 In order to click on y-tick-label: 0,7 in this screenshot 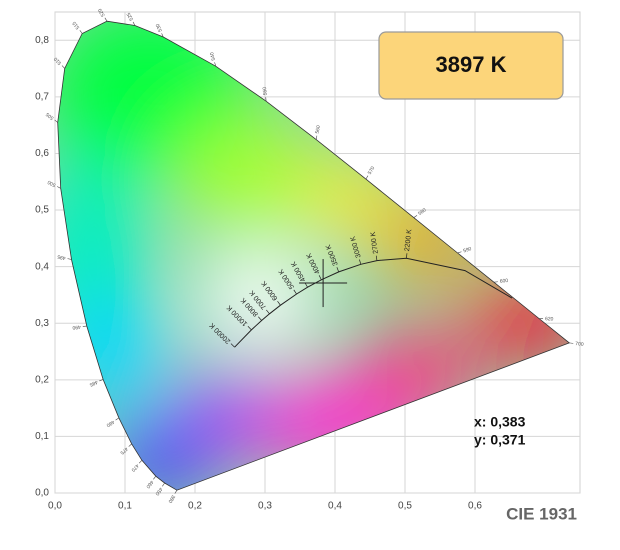, I will do `click(42, 97)`.